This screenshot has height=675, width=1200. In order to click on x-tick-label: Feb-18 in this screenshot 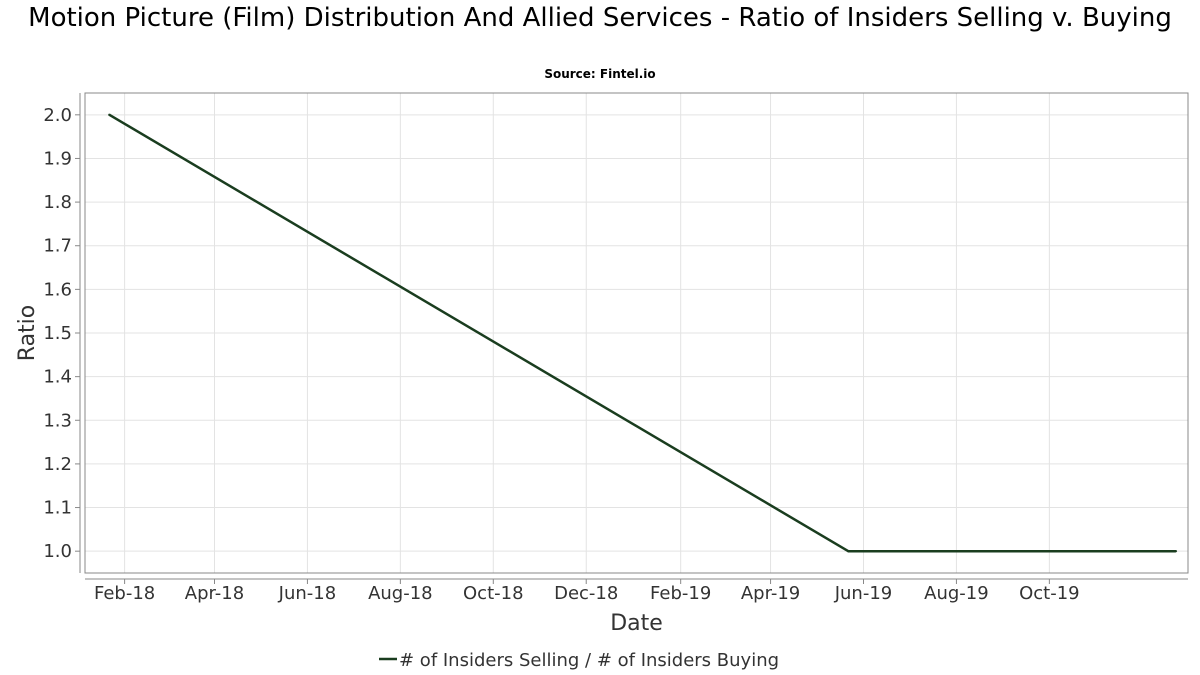, I will do `click(124, 593)`.